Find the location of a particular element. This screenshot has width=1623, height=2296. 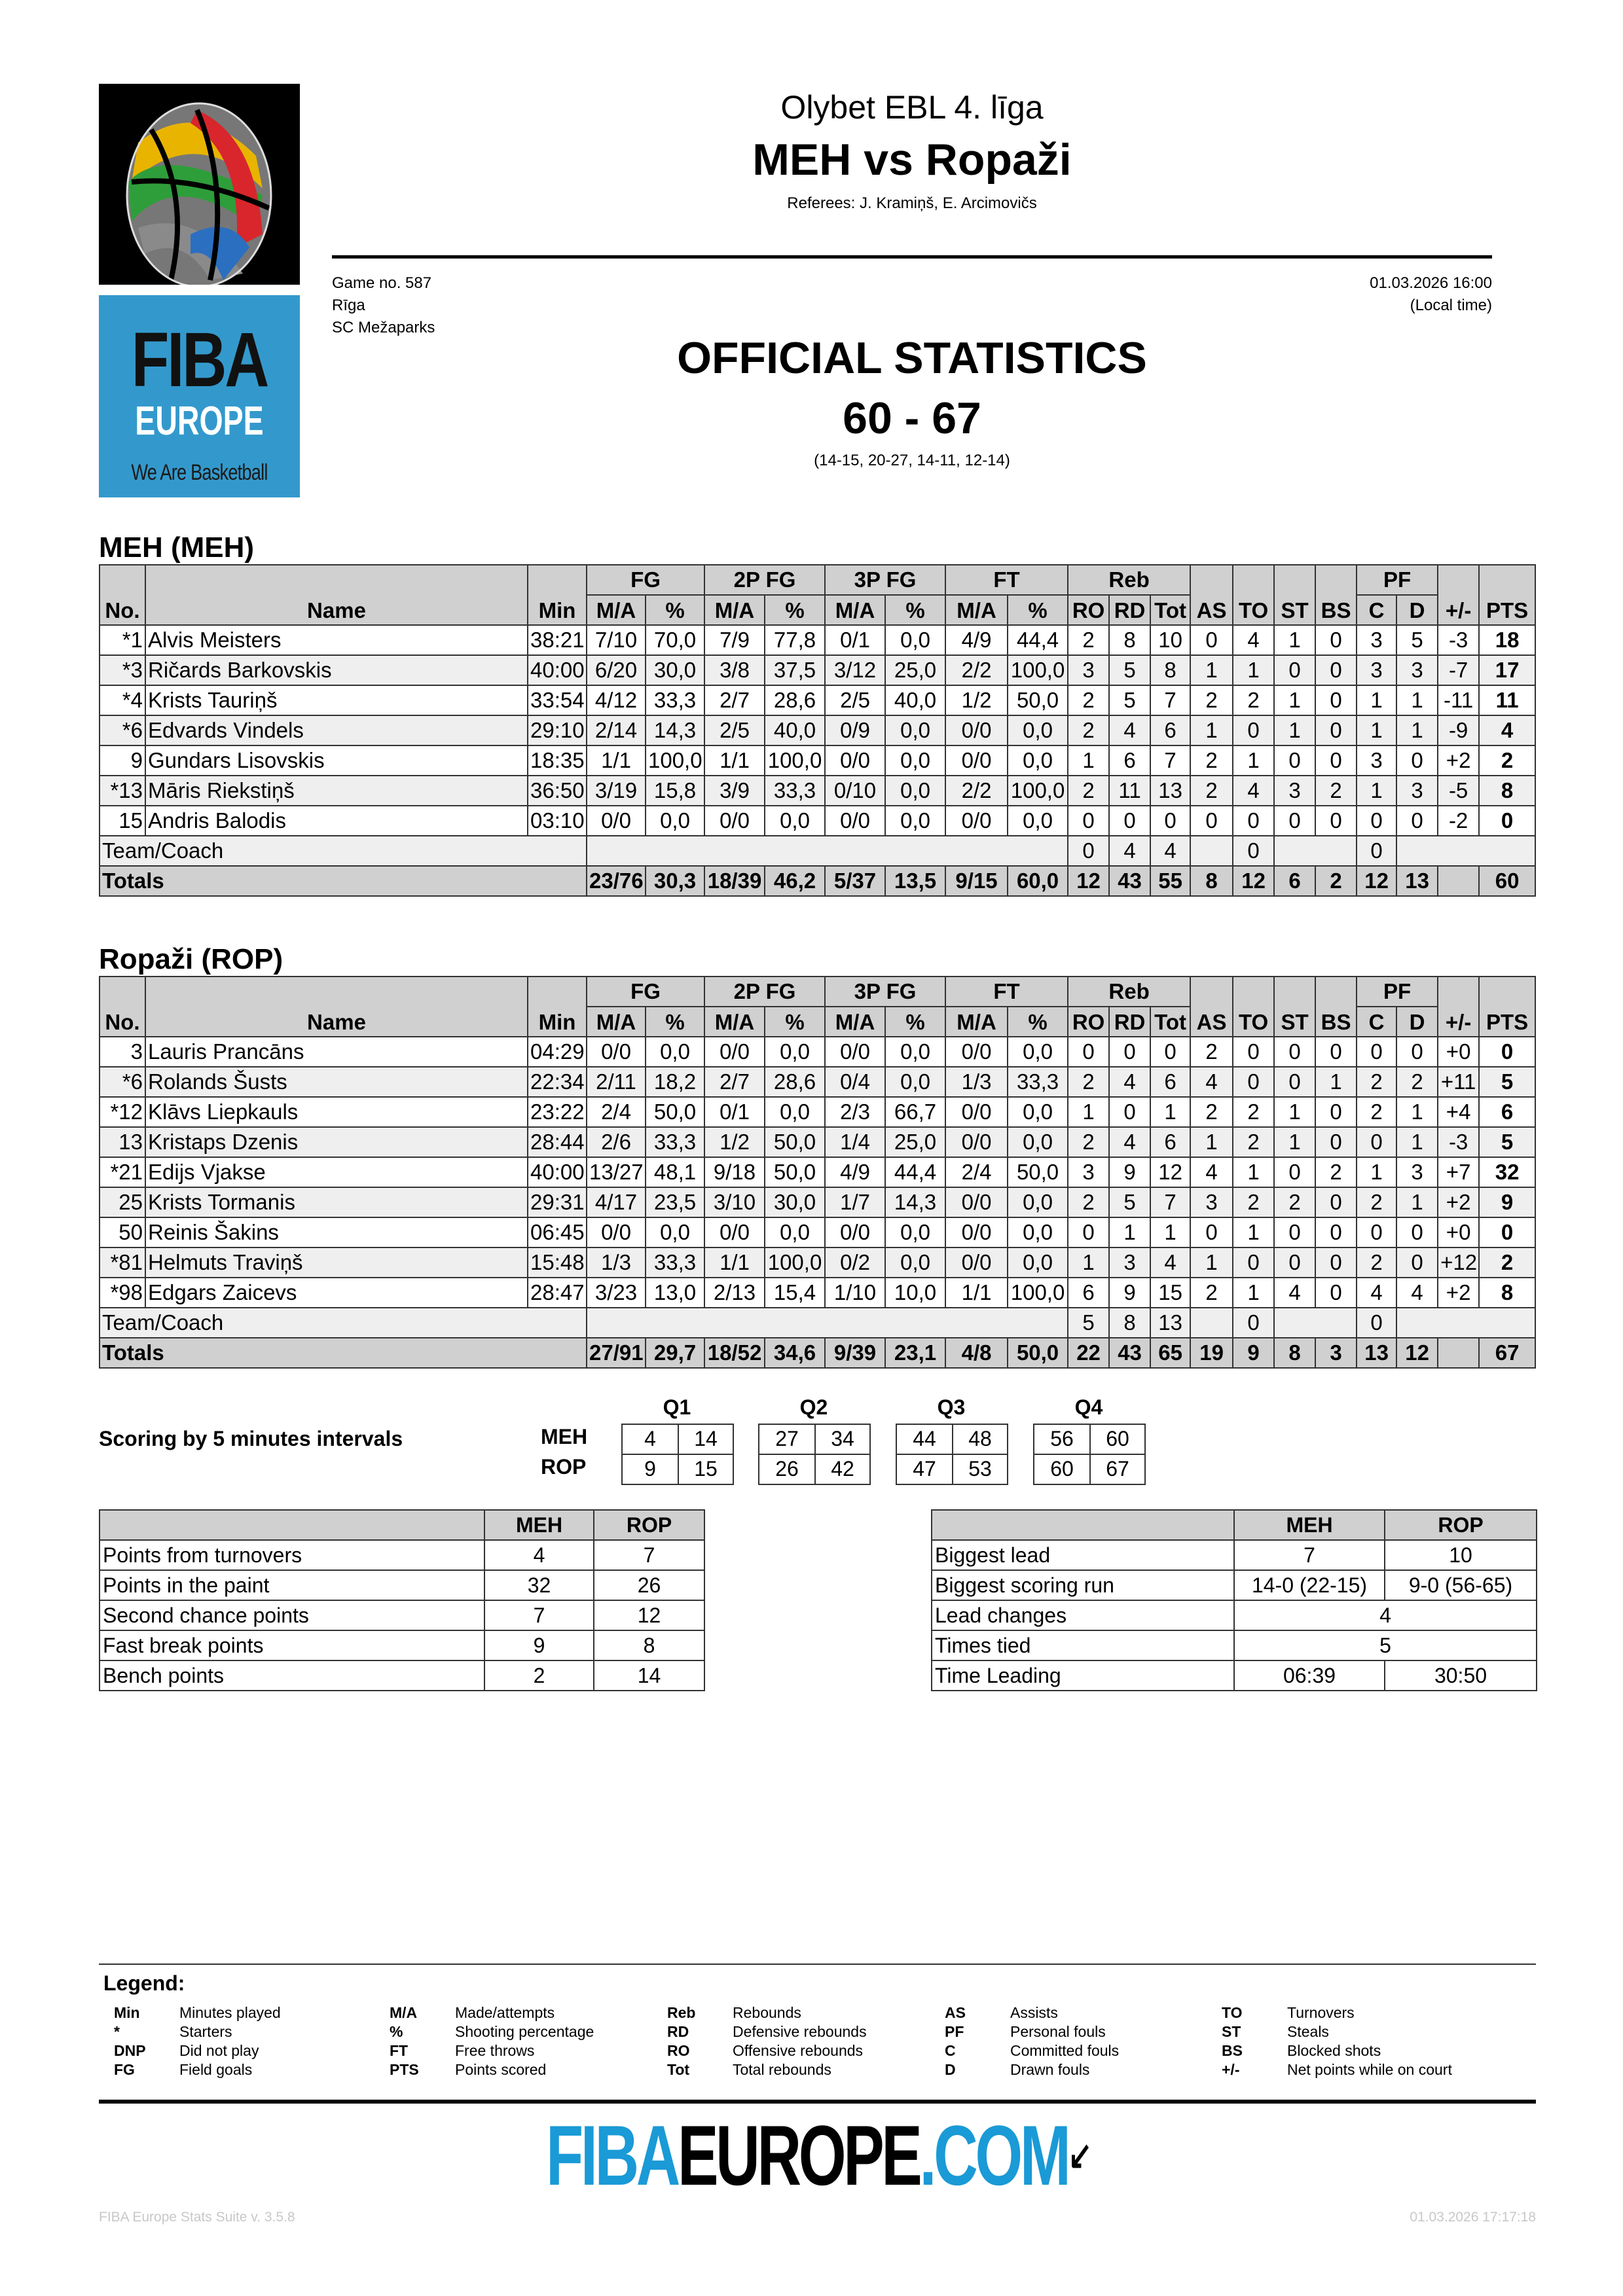

cell-as: 2 is located at coordinates (1212, 760).